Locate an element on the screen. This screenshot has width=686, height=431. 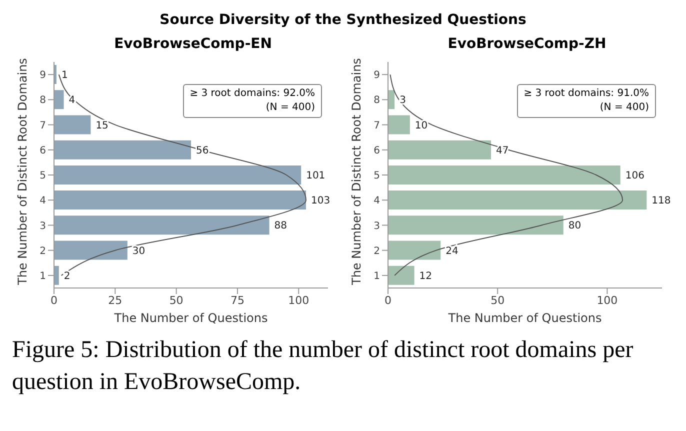
caption: Figure 5: Distribution of the number of distinct root domains per question in EvoBrowseComp. is located at coordinates (322, 366).